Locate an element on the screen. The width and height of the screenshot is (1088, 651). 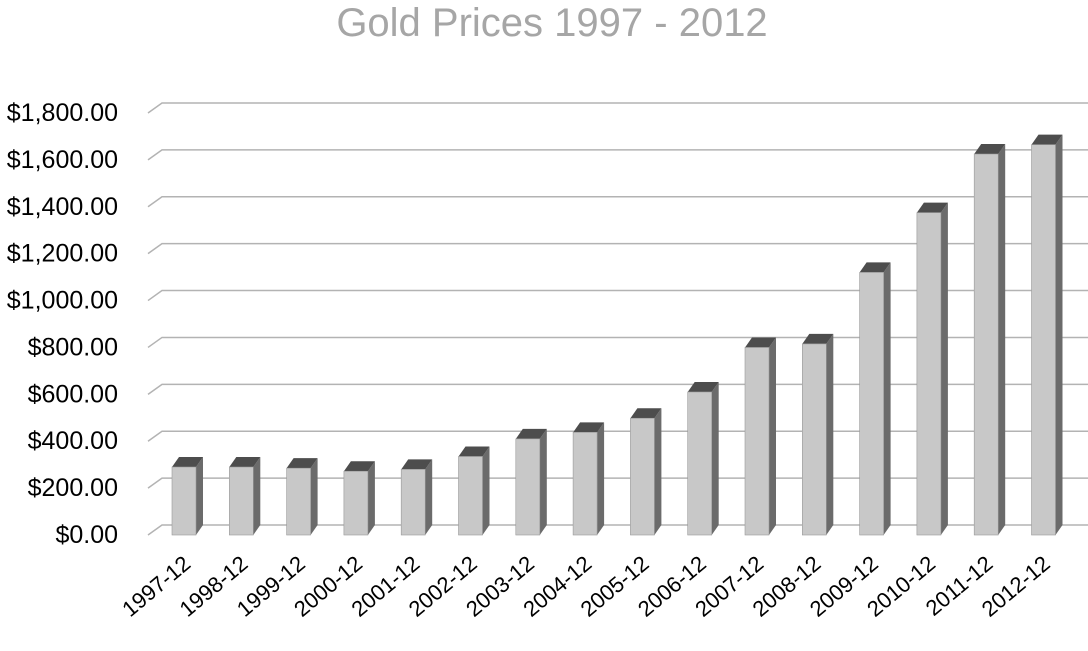
y-tick-label: $0.00 is located at coordinates (86, 535).